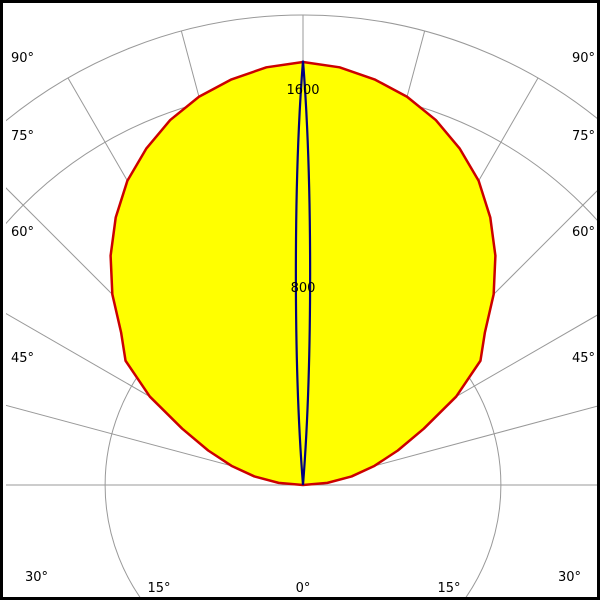 The image size is (600, 600). Describe the element at coordinates (303, 588) in the screenshot. I see `angle-label-bottom-0: 0°` at that location.